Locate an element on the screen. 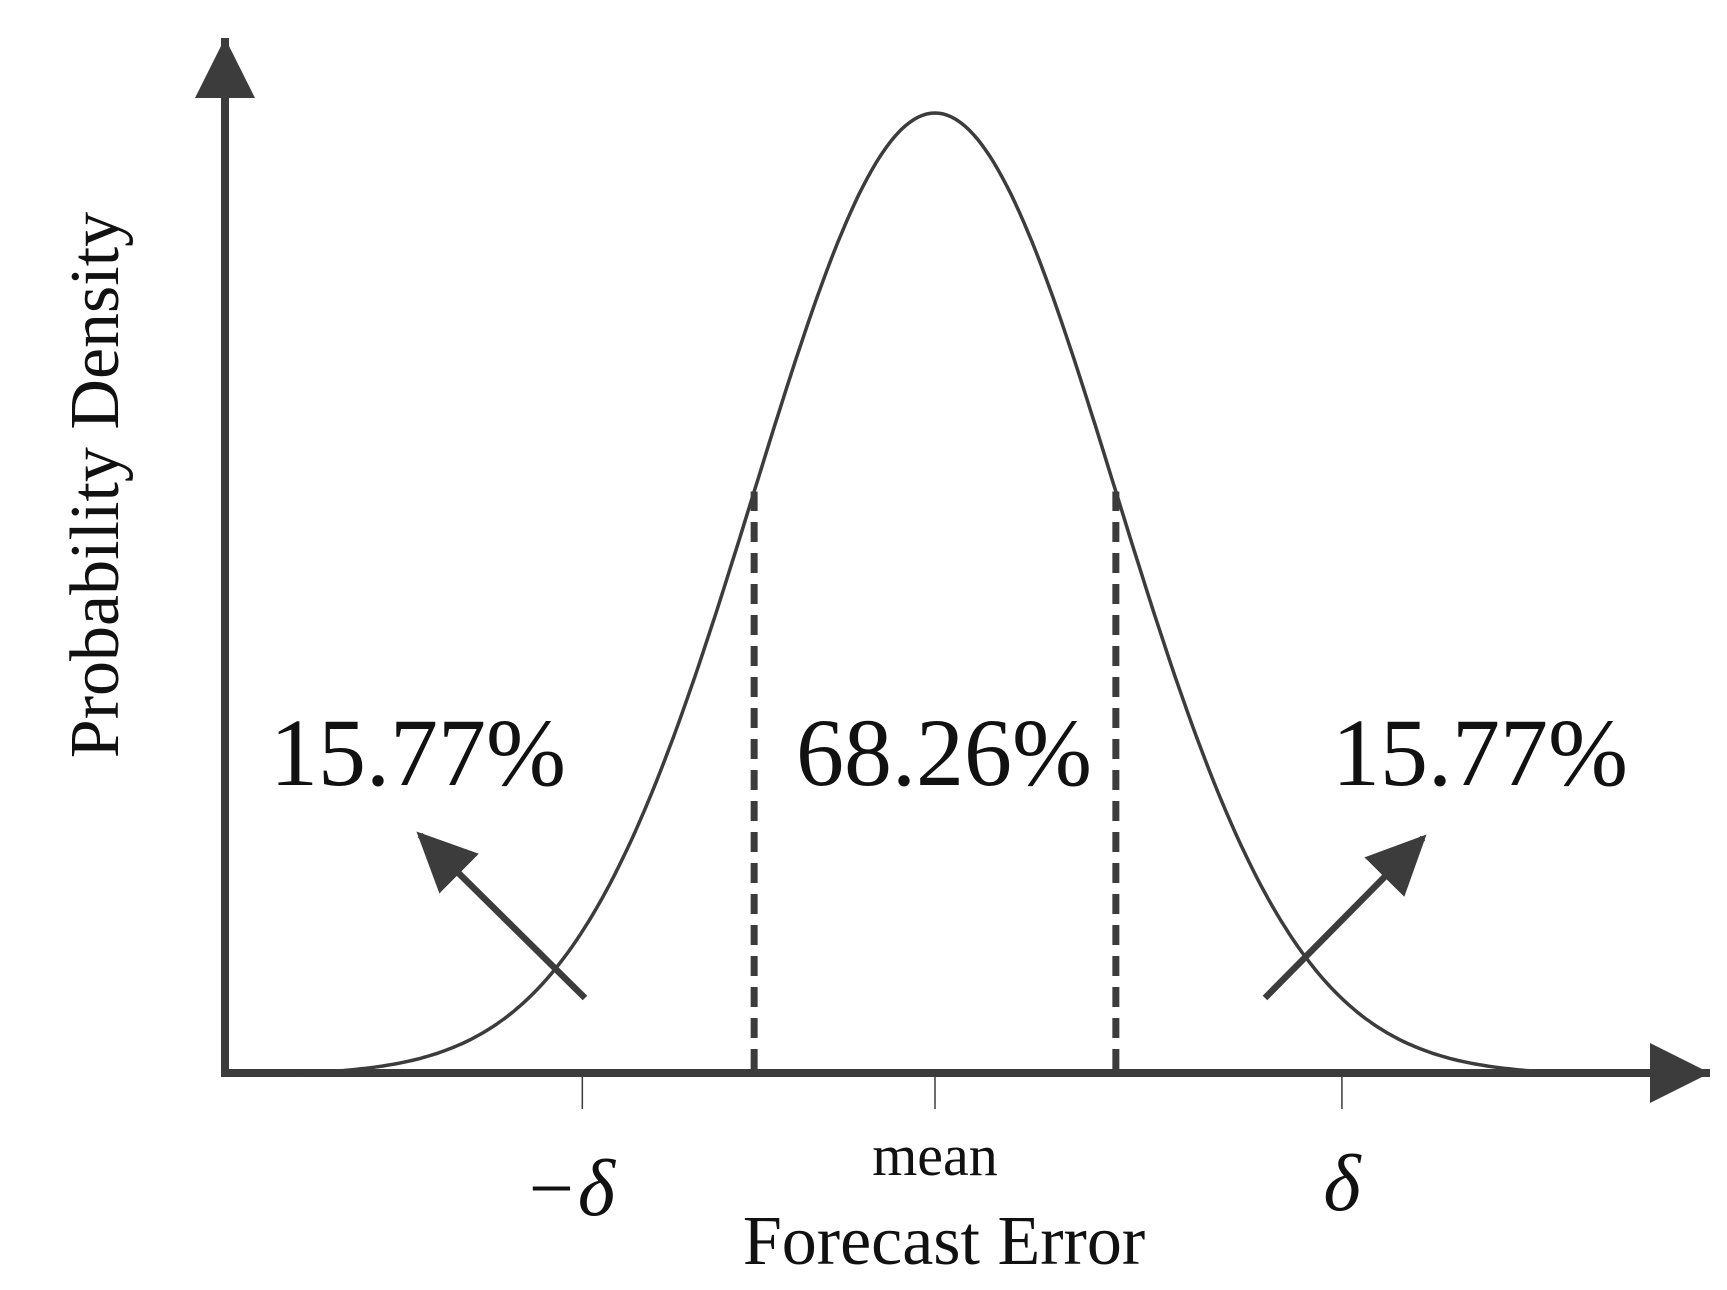 The height and width of the screenshot is (1290, 1727). left-tail-pointer-arrow is located at coordinates (502, 916).